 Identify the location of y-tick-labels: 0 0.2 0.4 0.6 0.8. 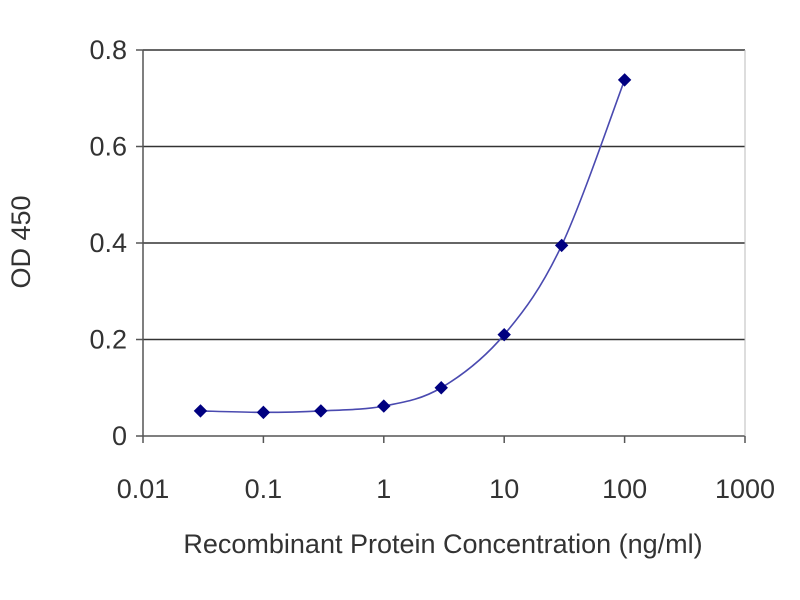
(108, 243).